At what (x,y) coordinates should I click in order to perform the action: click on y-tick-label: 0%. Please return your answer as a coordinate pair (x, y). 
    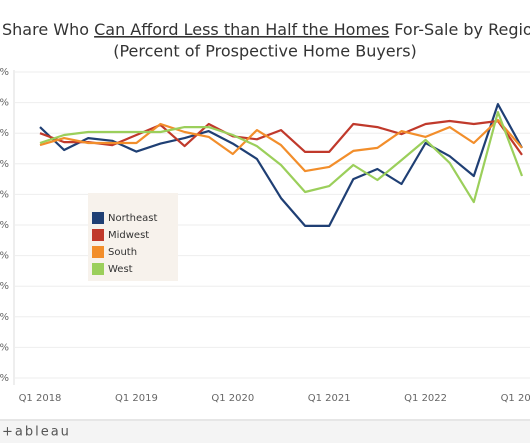
    Looking at the image, I should click on (4, 378).